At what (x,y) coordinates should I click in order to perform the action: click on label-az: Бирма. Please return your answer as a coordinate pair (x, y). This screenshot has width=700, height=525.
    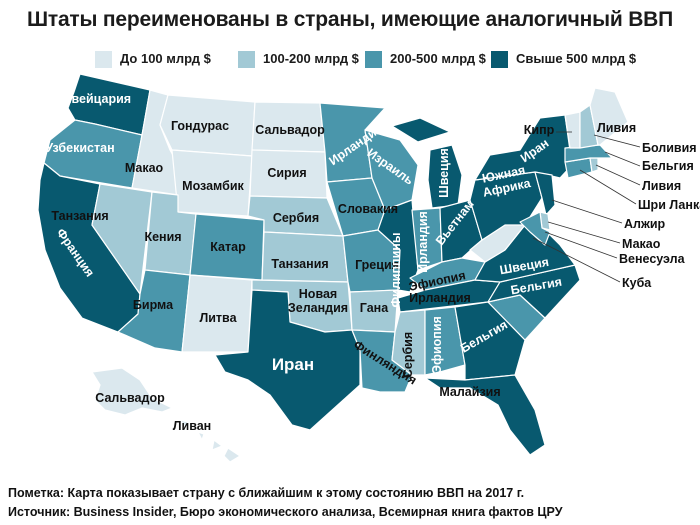
    Looking at the image, I should click on (153, 305).